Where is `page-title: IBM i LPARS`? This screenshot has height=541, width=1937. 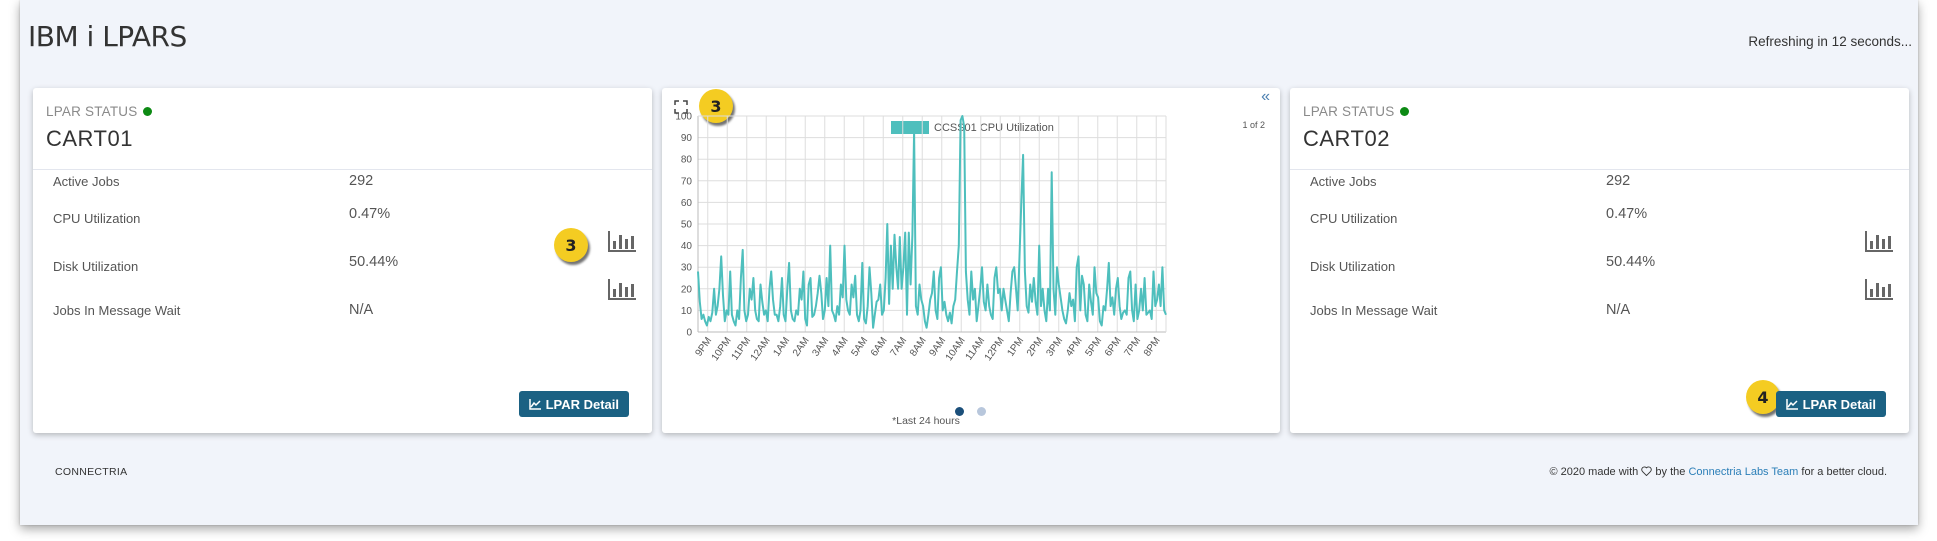 page-title: IBM i LPARS is located at coordinates (107, 36).